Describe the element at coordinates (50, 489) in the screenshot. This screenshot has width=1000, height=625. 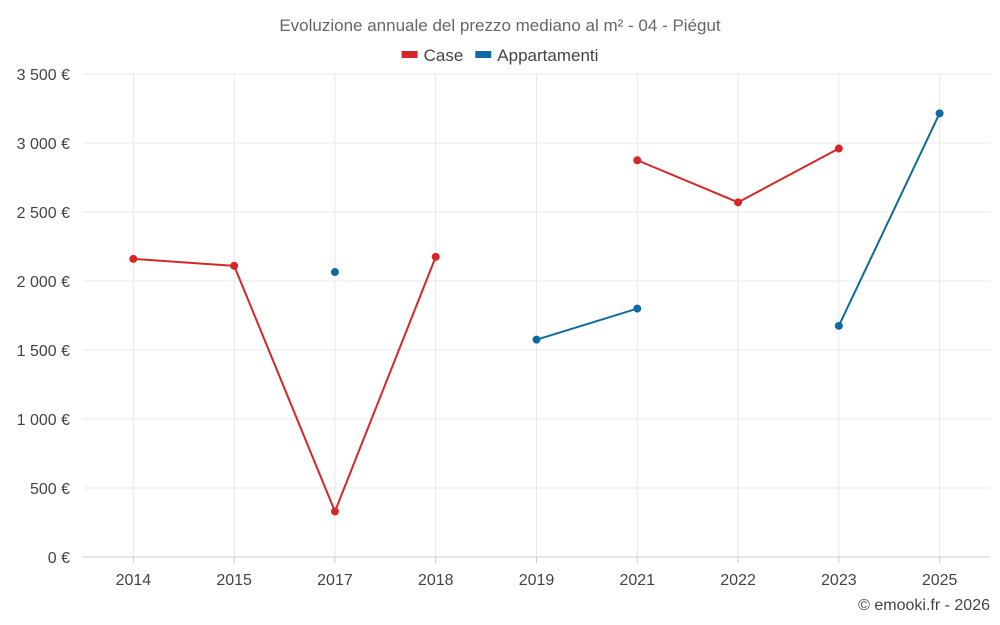
I see `y-tick-label: 500 €` at that location.